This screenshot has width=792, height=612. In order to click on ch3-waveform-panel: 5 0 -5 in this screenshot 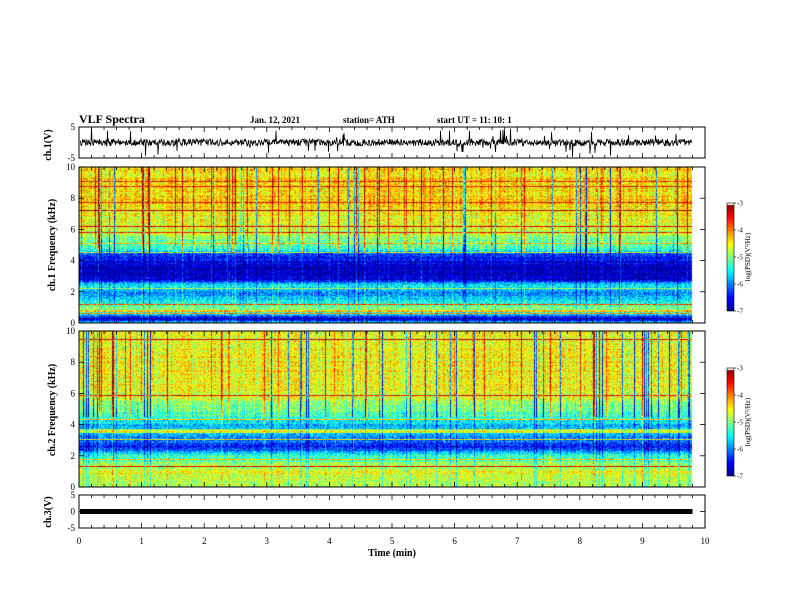, I will do `click(387, 511)`.